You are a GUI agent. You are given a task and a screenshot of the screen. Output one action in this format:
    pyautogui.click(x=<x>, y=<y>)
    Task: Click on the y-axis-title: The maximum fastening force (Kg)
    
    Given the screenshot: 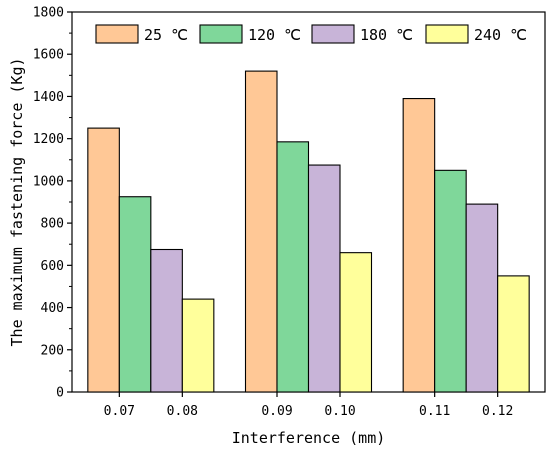 What is the action you would take?
    pyautogui.click(x=17, y=202)
    